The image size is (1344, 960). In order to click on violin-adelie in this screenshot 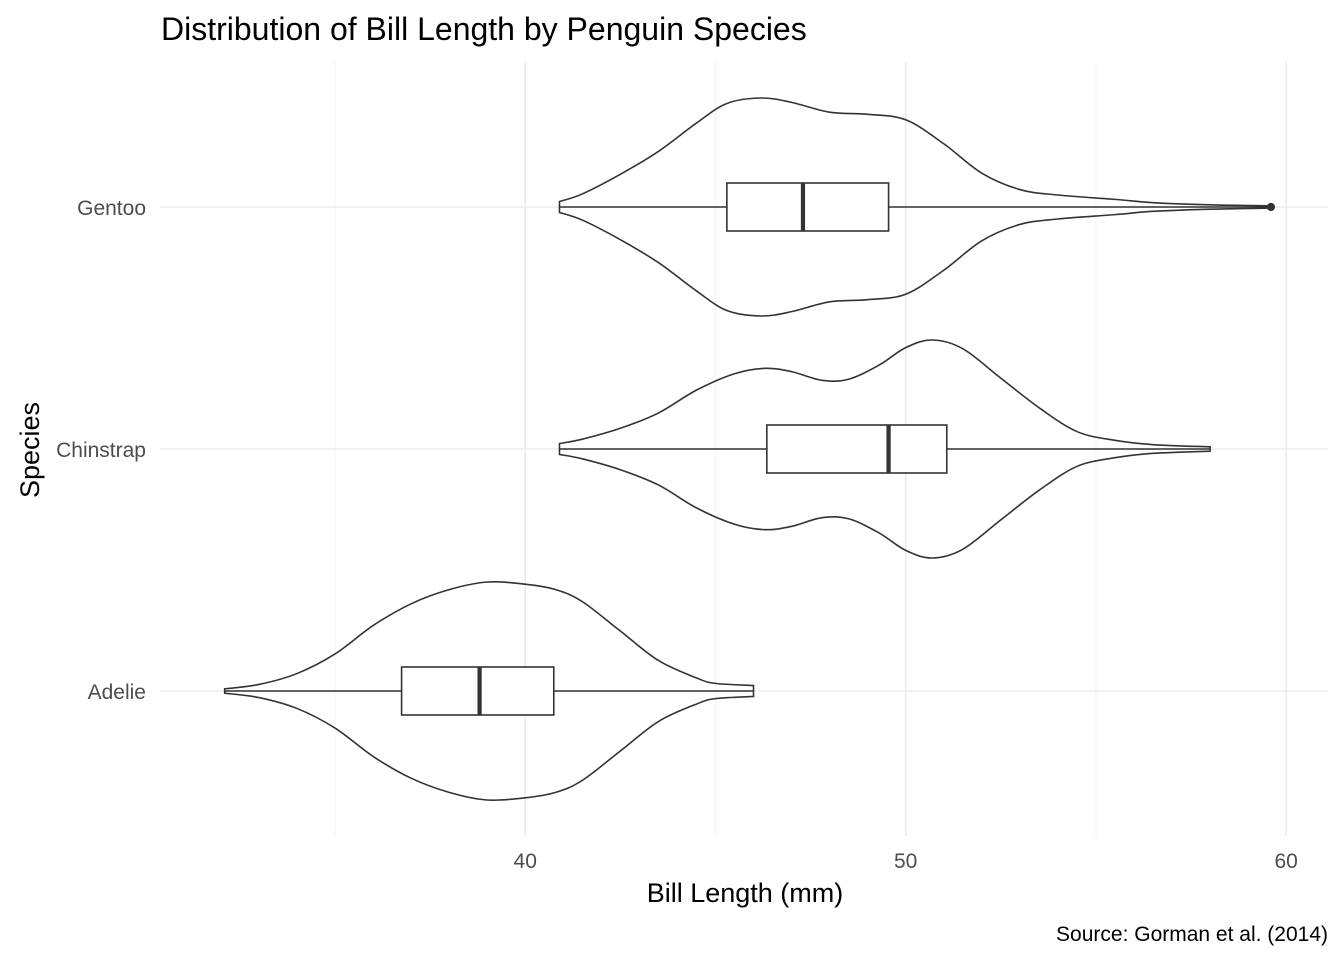, I will do `click(489, 691)`.